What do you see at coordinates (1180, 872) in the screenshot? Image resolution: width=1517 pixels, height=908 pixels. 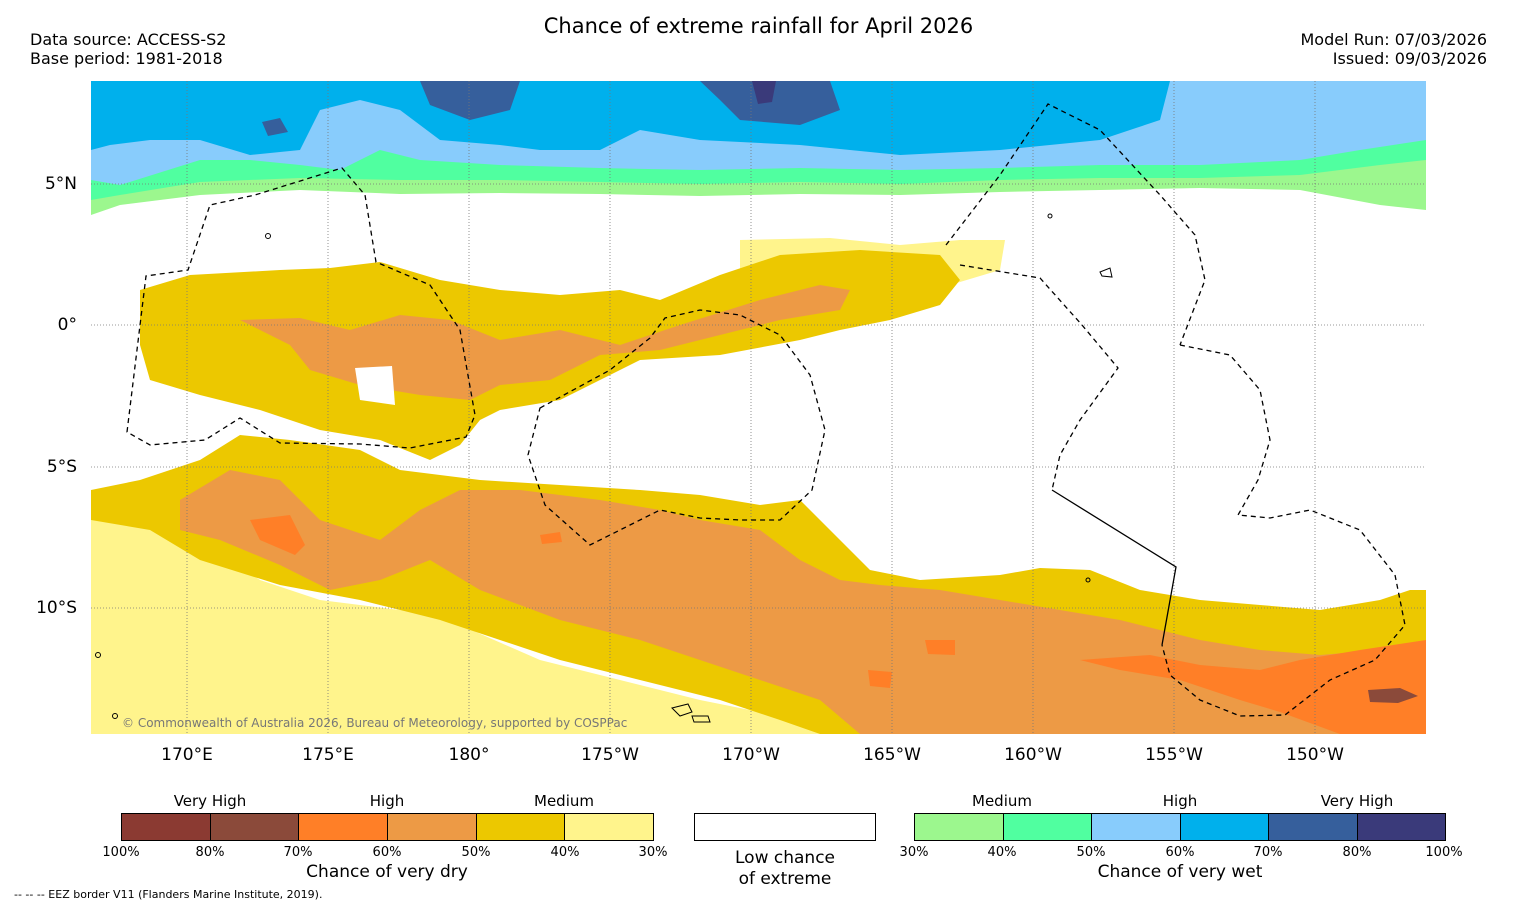 I see `wet-legend-label: Chance of very wet` at bounding box center [1180, 872].